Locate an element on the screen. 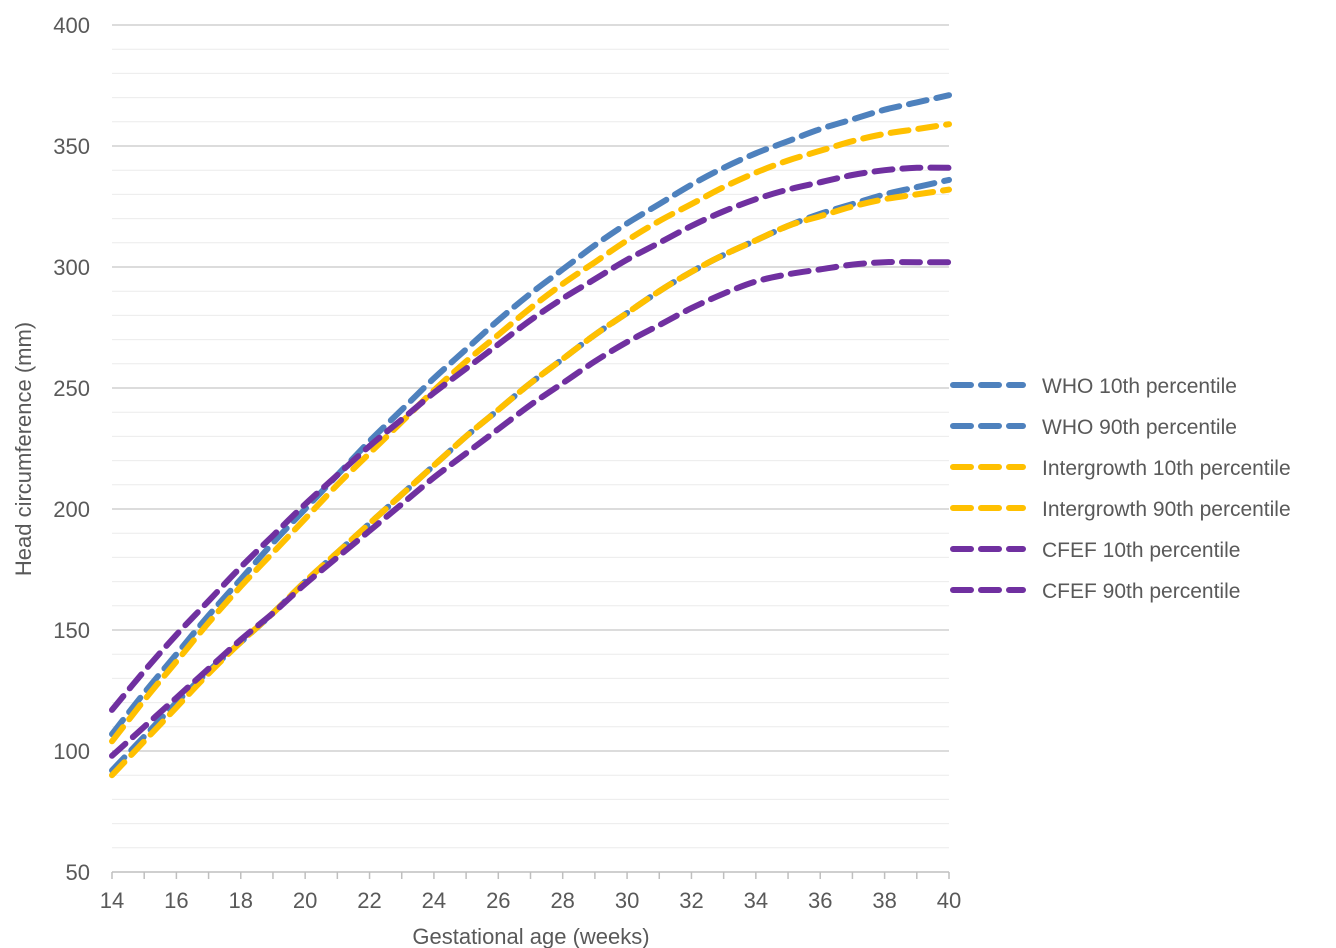 This screenshot has width=1336, height=948. x-tick-label: 16 is located at coordinates (176, 900).